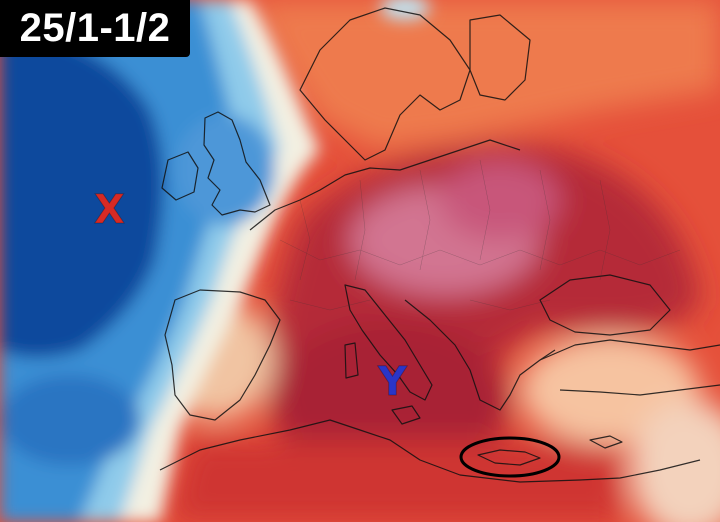  I want to click on levant-light, so click(675, 461).